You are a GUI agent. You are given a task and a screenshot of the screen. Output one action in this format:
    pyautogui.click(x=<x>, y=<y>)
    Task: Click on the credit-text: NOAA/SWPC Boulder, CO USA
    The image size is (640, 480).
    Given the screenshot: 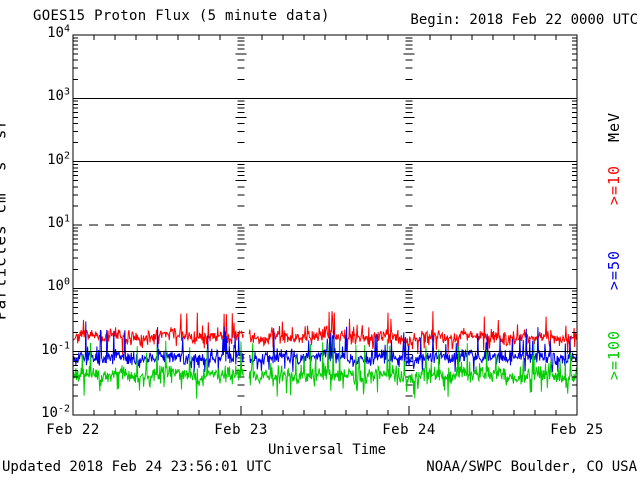 What is the action you would take?
    pyautogui.click(x=531, y=467)
    